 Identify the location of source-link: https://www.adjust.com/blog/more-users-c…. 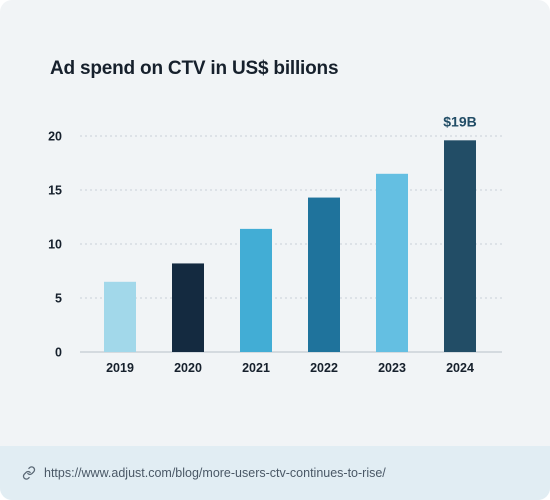
(215, 473).